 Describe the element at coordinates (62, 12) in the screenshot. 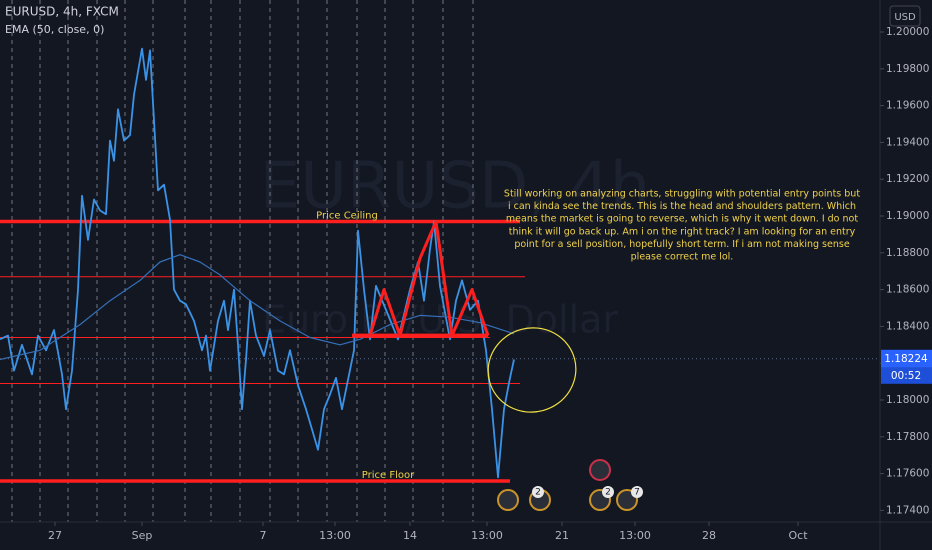

I see `symbol-title: EURUSD, 4h, FXCM` at that location.